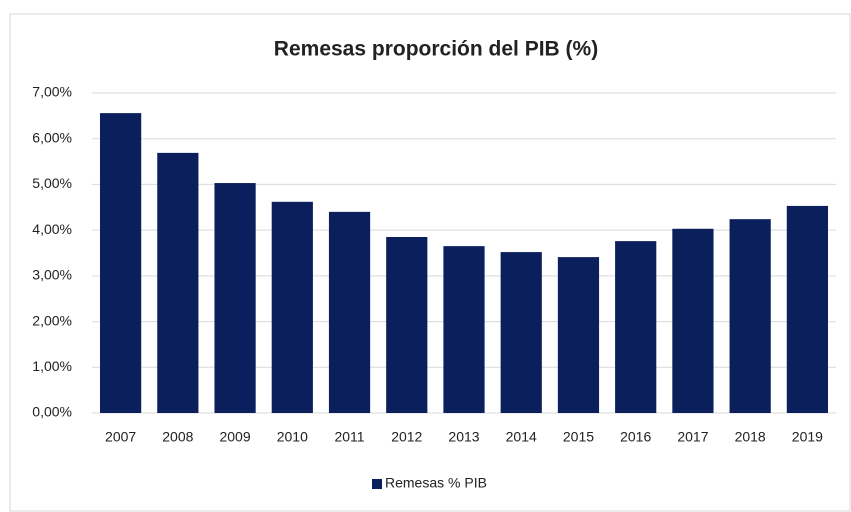 Image resolution: width=851 pixels, height=512 pixels. I want to click on y-tick-label: 6,00%, so click(52, 137).